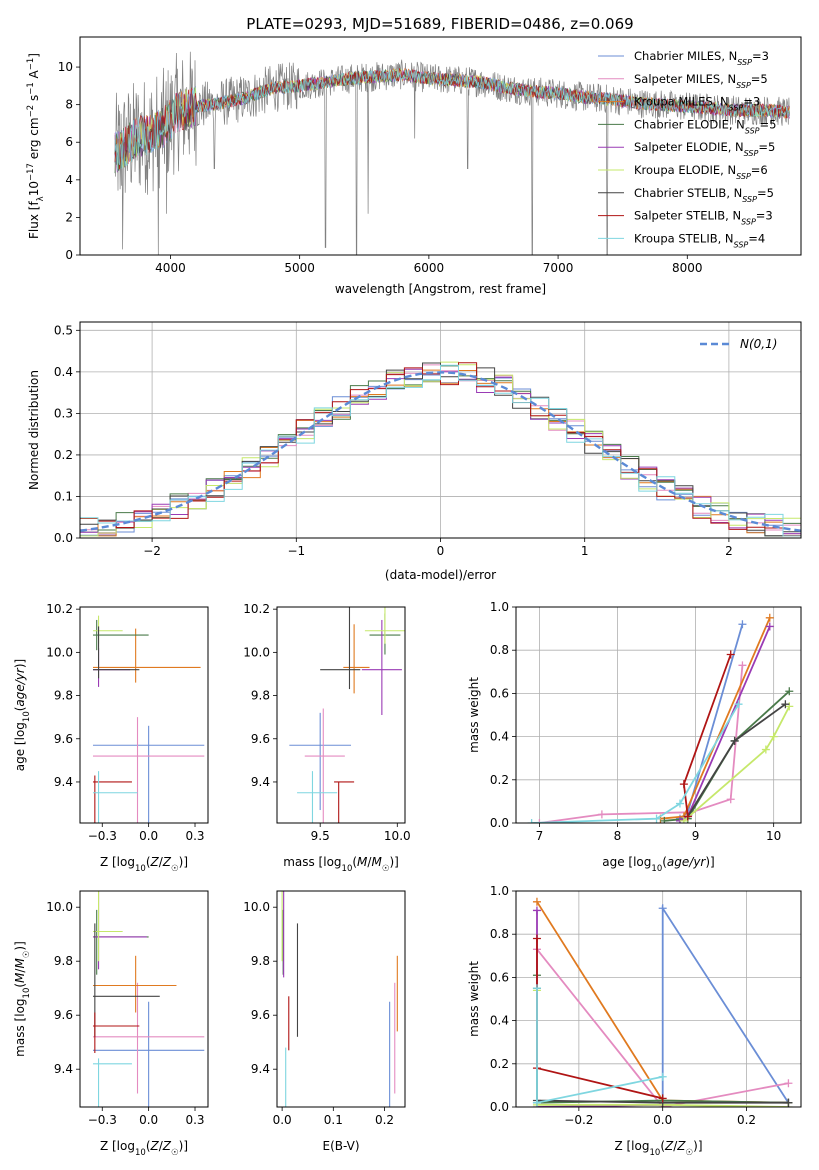  I want to click on legend-label-part: =4, so click(756, 238).